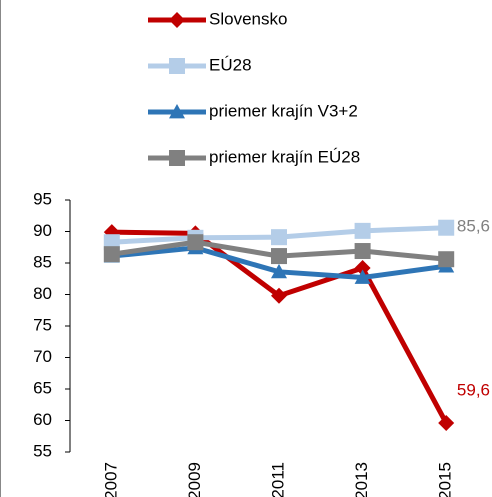 The width and height of the screenshot is (492, 497). What do you see at coordinates (283, 110) in the screenshot?
I see `legend-label: priemer krajín V3+2` at bounding box center [283, 110].